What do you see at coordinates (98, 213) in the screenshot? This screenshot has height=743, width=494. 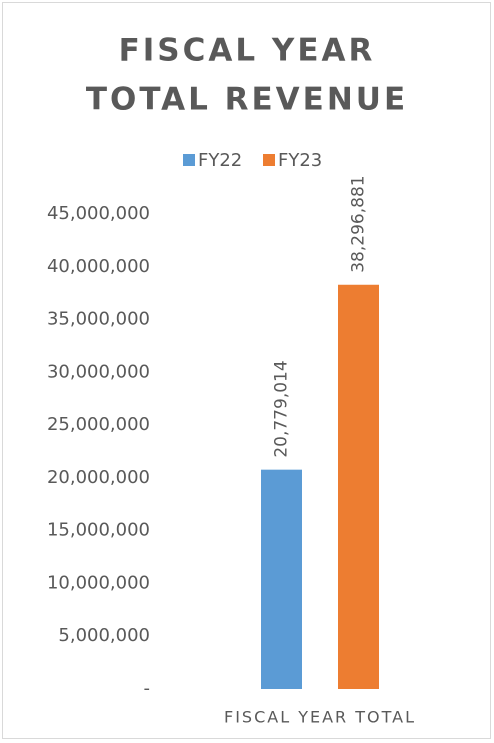 I see `y-tick-label: 45,000,000` at bounding box center [98, 213].